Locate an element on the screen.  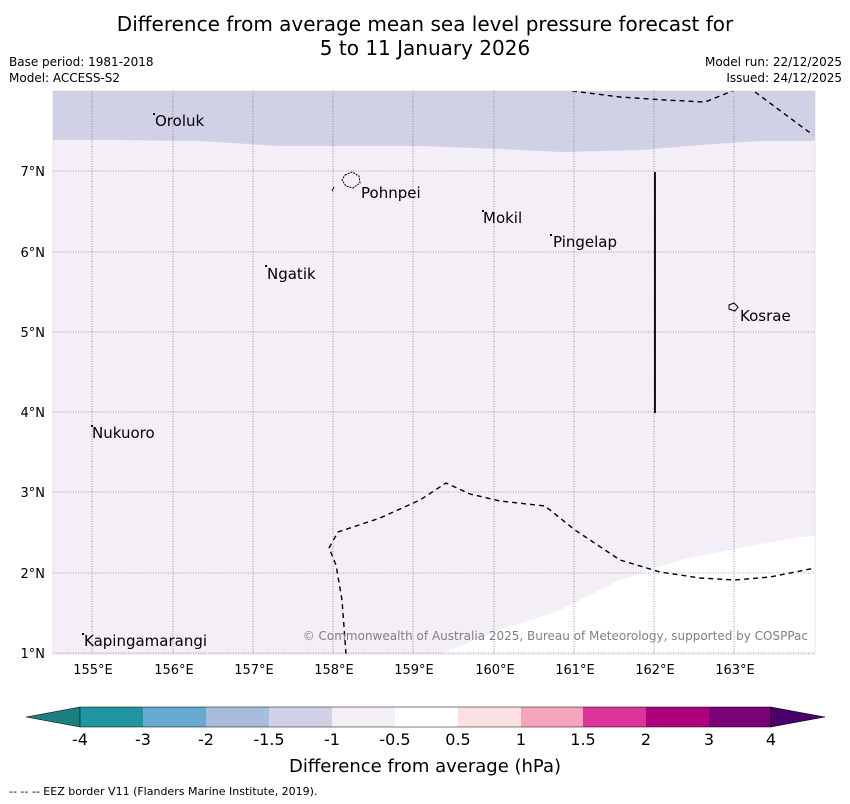
model-run: Model run: 22/12/2025 is located at coordinates (773, 62).